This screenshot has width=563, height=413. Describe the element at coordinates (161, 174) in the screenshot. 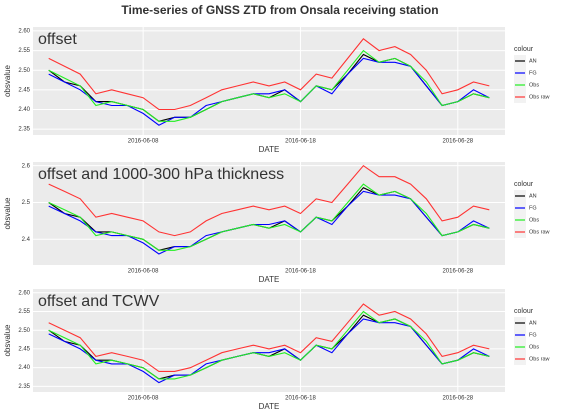

I see `panel-annotation: offset and 1000-300 hPa thickness` at that location.